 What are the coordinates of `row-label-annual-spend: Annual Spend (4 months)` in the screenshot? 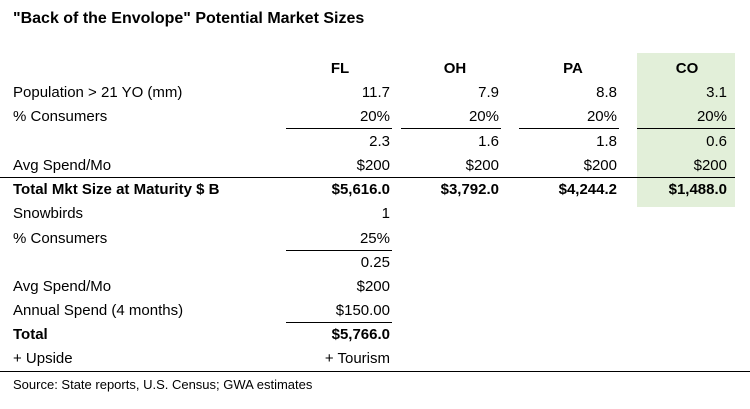 It's located at (98, 310).